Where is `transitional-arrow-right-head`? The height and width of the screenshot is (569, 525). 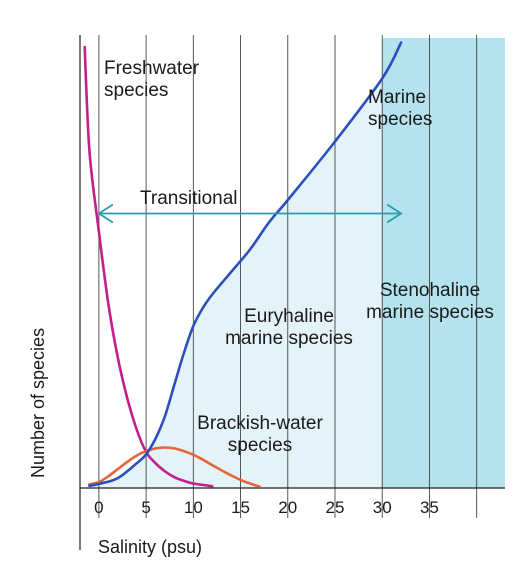
transitional-arrow-right-head is located at coordinates (394, 213).